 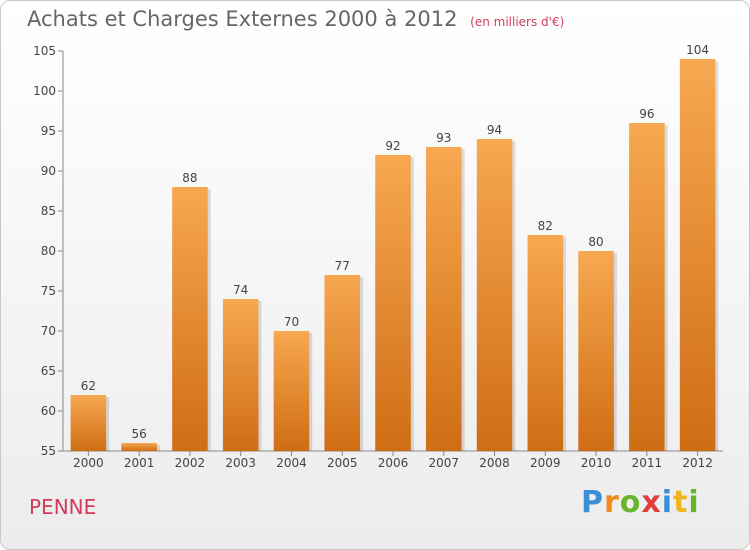 What do you see at coordinates (240, 463) in the screenshot?
I see `x-tick-label: 2003` at bounding box center [240, 463].